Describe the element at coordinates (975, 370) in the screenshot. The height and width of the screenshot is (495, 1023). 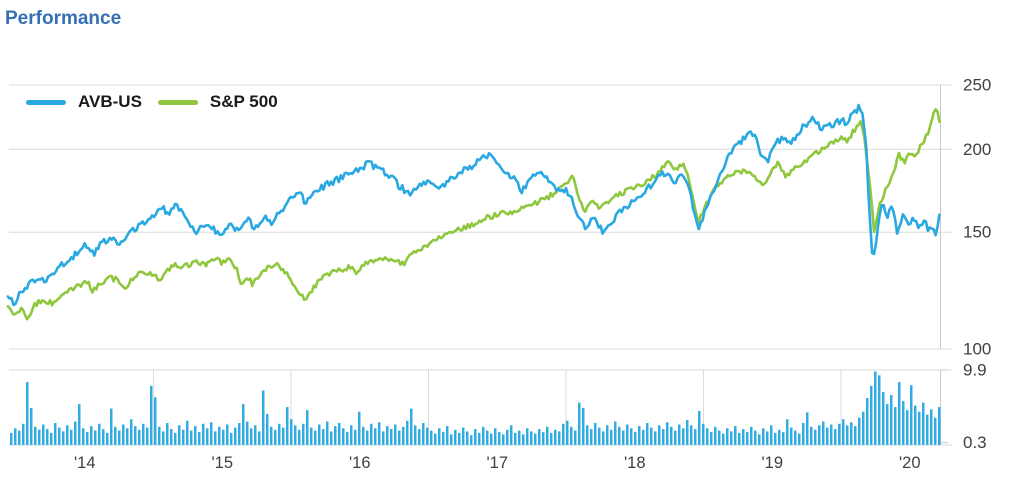
I see `svg-text: 9.9` at that location.